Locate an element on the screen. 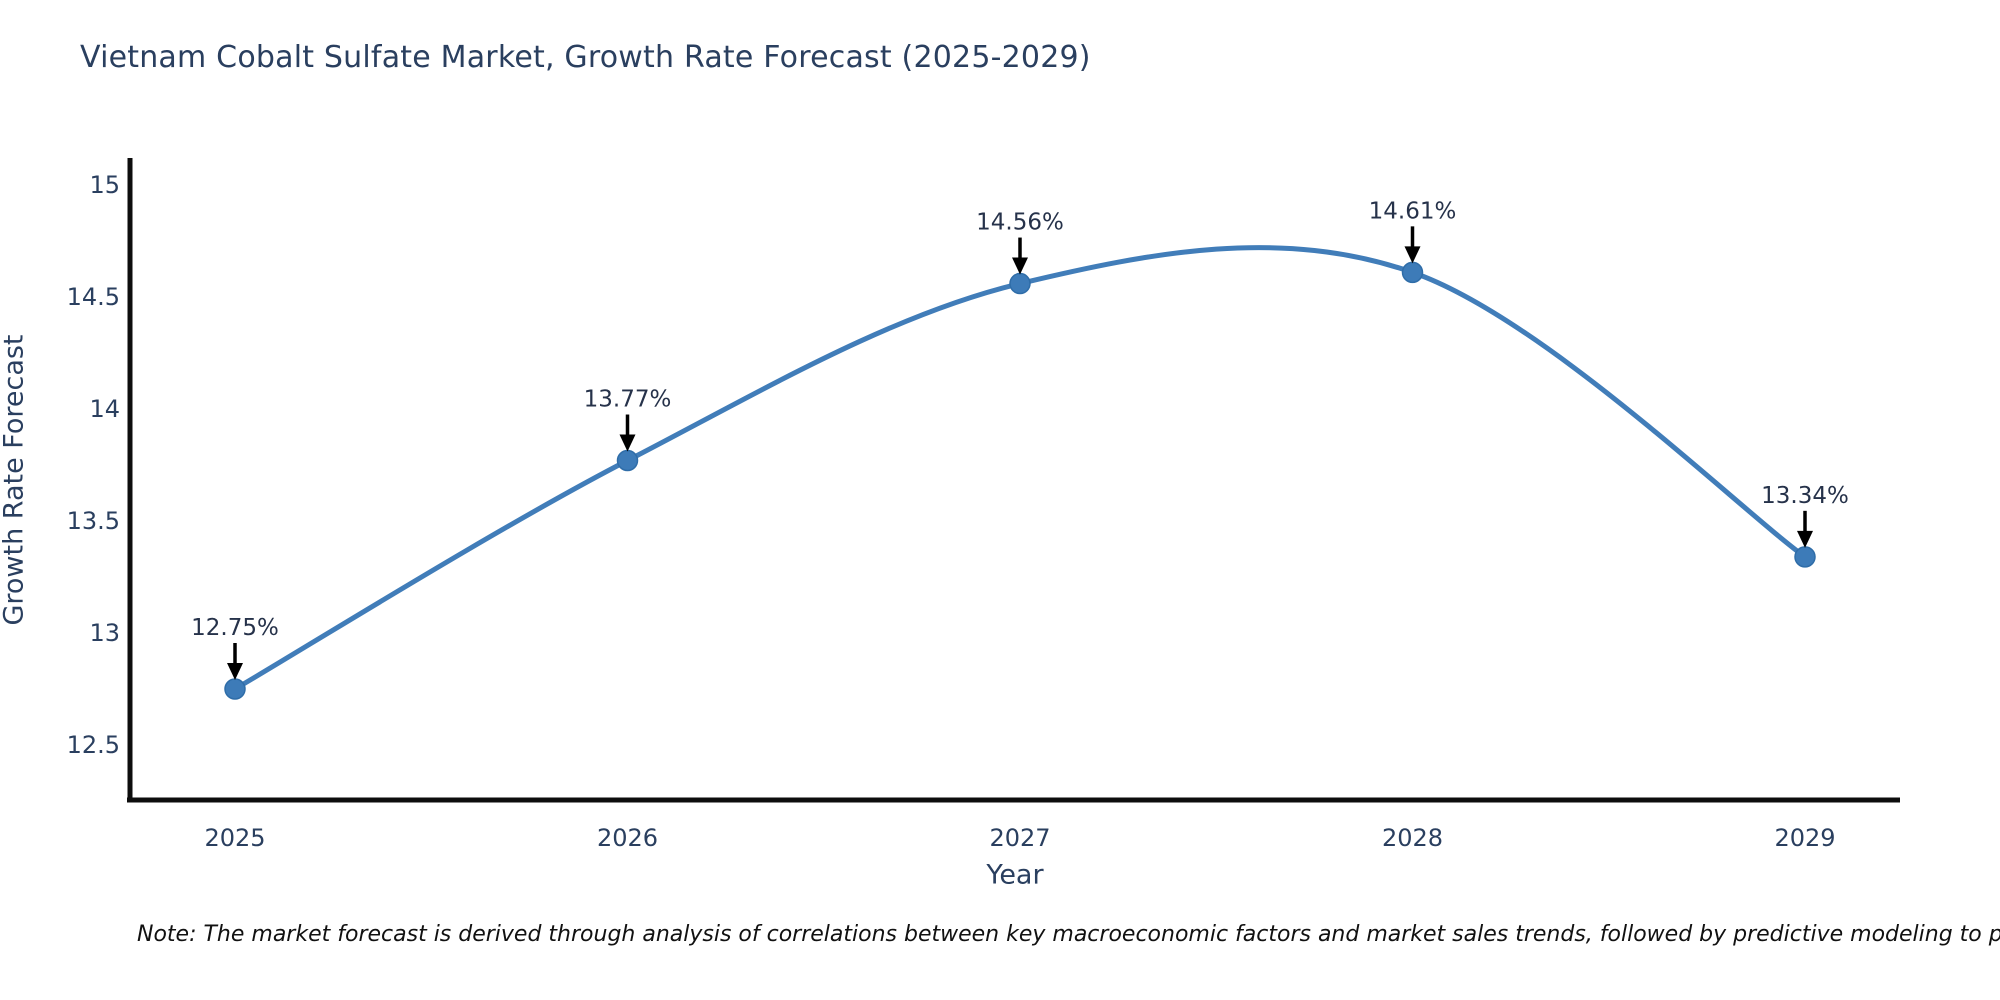 This screenshot has width=2000, height=1000. y-tick-label: 13 is located at coordinates (104, 633).